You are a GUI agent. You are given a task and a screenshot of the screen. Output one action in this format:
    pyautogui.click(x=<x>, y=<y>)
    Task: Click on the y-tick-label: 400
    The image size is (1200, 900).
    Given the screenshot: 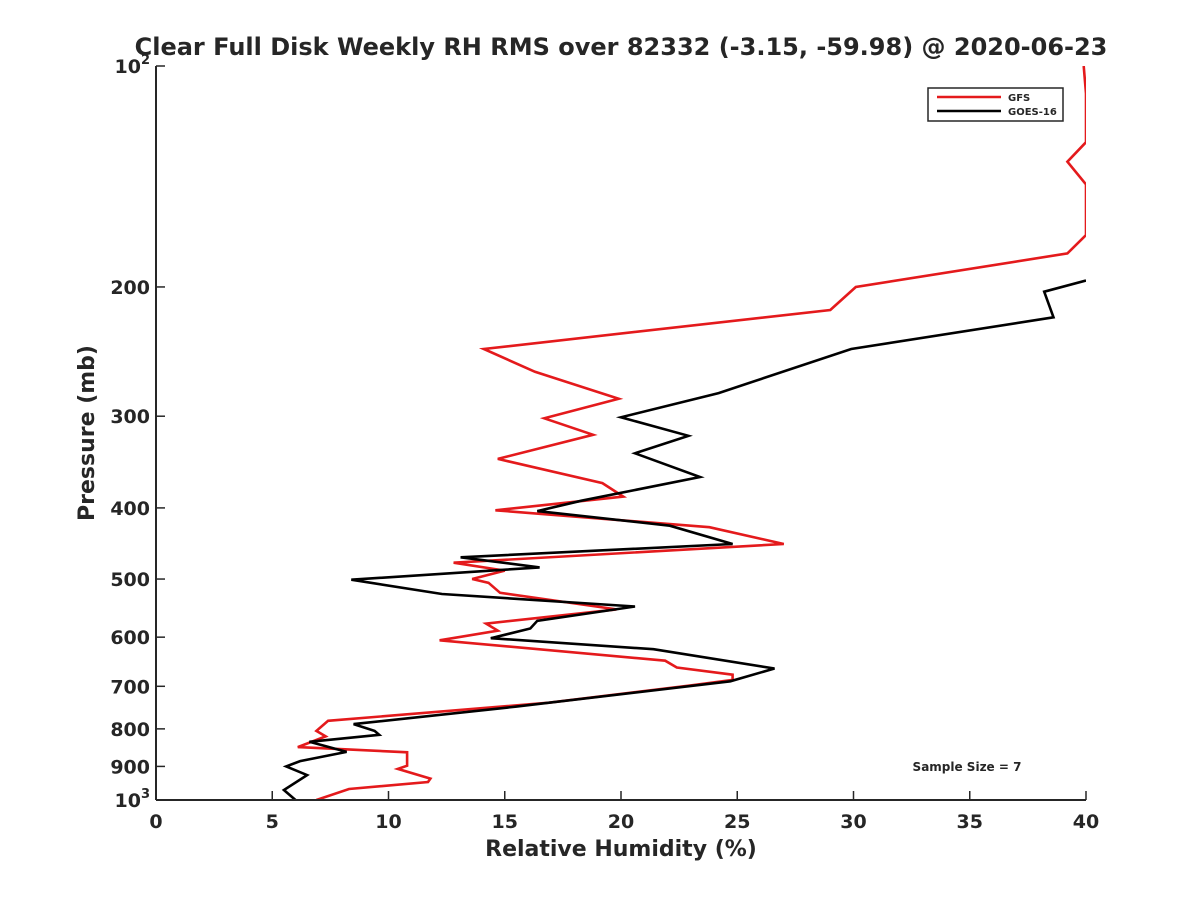 What is the action you would take?
    pyautogui.click(x=130, y=509)
    